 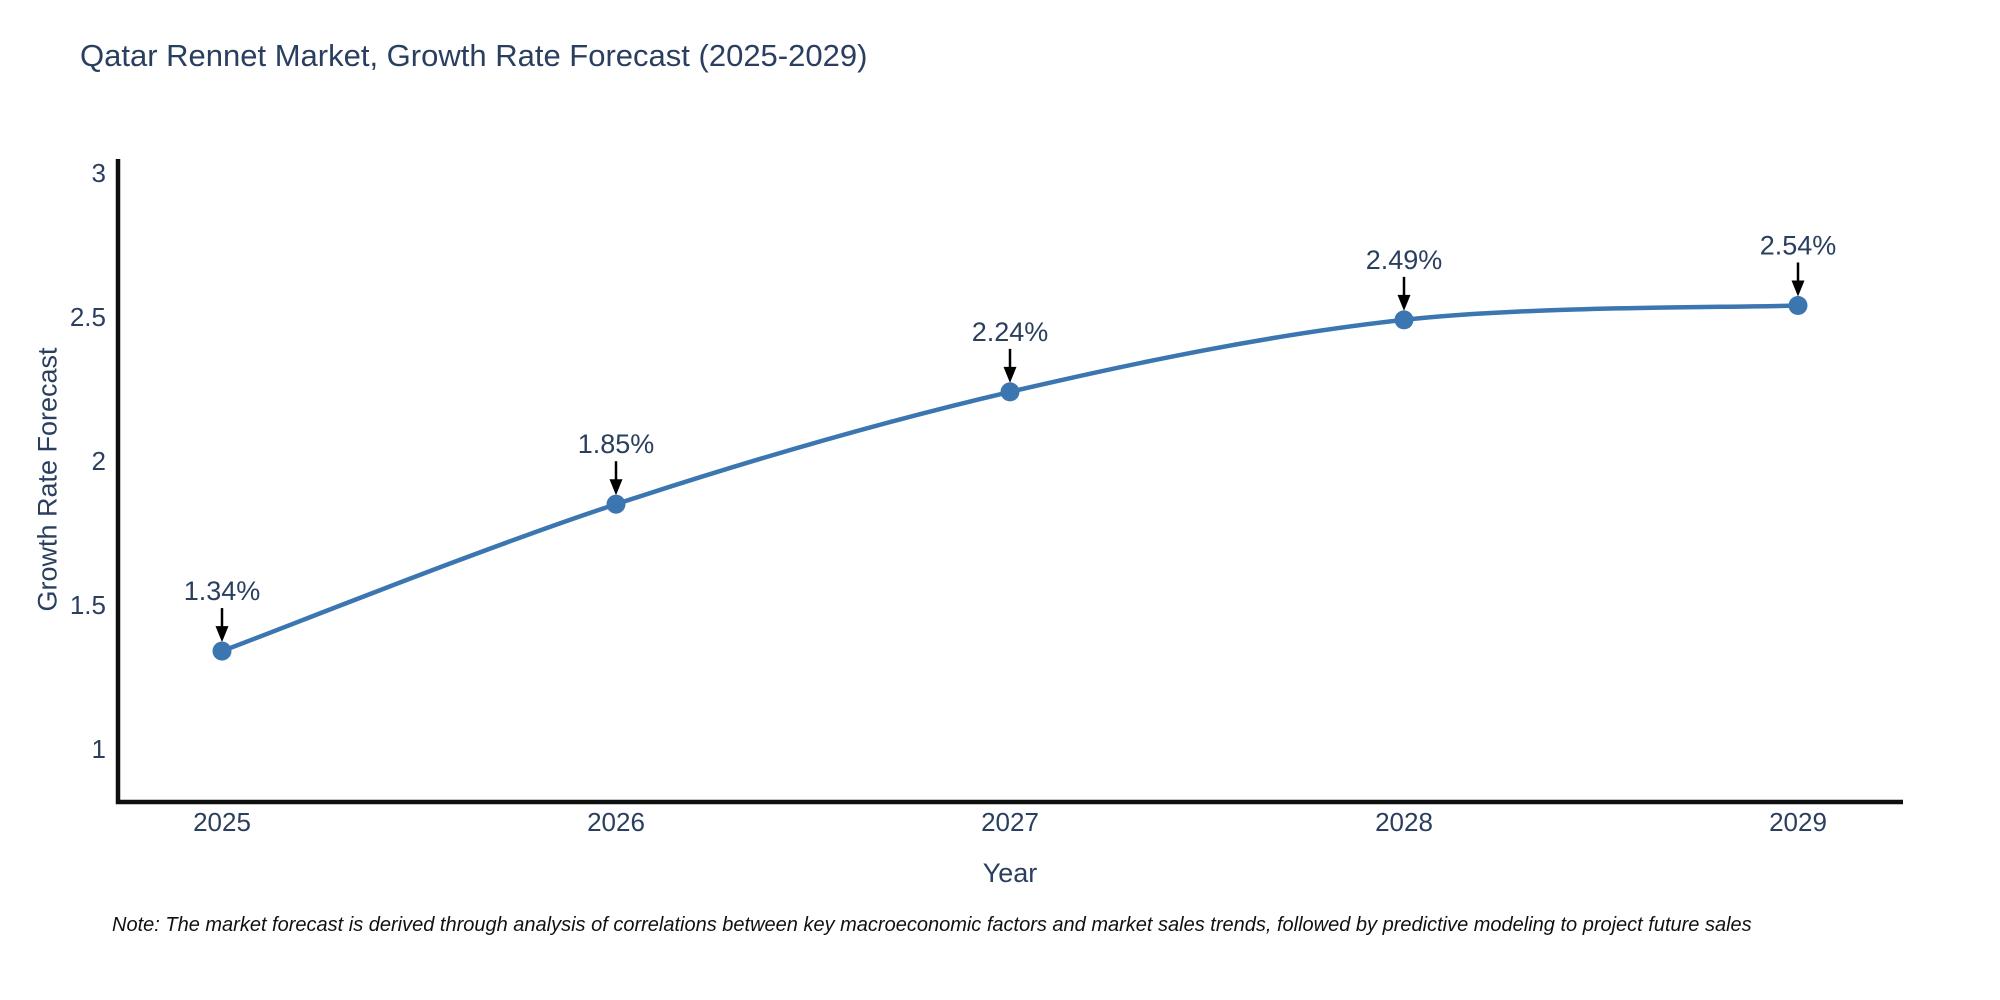 What do you see at coordinates (616, 822) in the screenshot?
I see `x-tick-label: 2026` at bounding box center [616, 822].